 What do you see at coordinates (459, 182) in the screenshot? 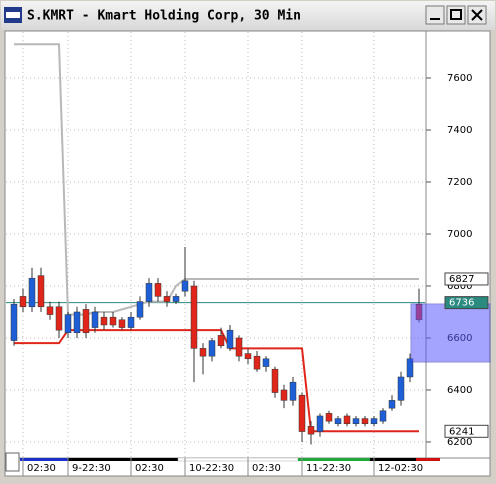
I see `y-tick-label: 7200` at bounding box center [459, 182].